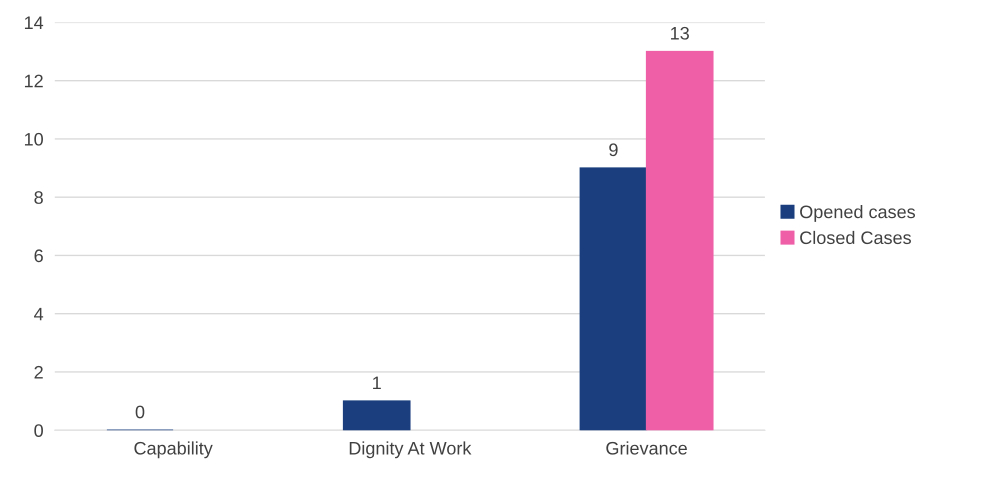 The width and height of the screenshot is (996, 477). Describe the element at coordinates (411, 449) in the screenshot. I see `x-tick-label: Dignity At Work` at that location.